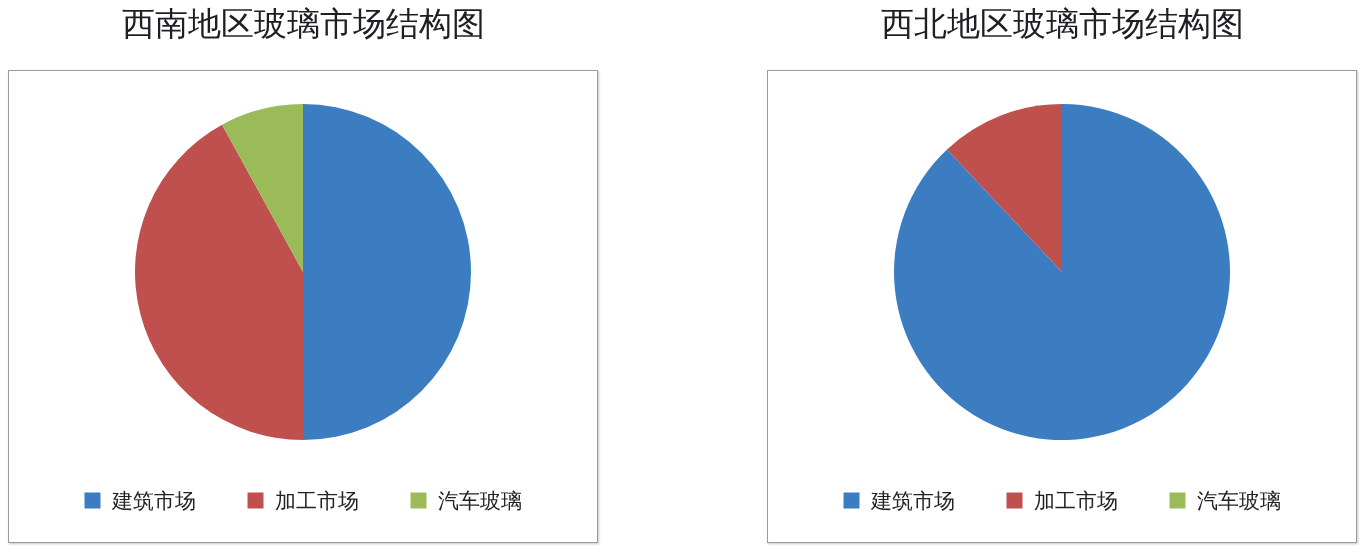  Describe the element at coordinates (303, 23) in the screenshot. I see `chart-title: 西南地区玻璃市场结构图` at that location.